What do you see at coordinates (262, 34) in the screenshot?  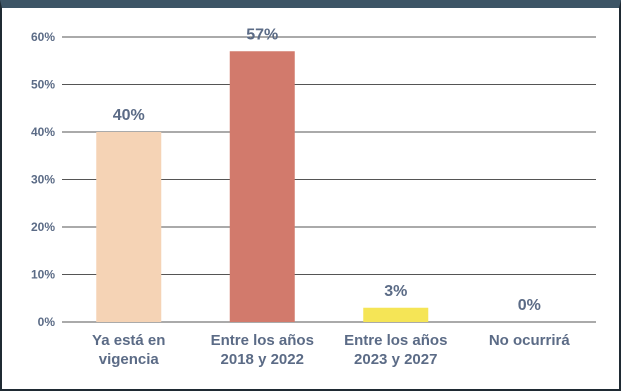 I see `data-label: 57%` at bounding box center [262, 34].